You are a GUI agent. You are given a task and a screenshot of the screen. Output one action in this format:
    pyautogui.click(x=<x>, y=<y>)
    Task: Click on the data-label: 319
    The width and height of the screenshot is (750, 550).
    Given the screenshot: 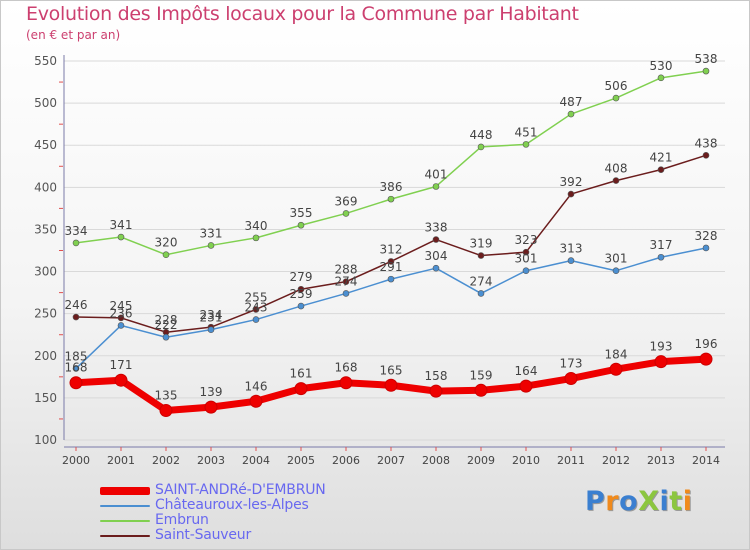 What is the action you would take?
    pyautogui.click(x=481, y=244)
    